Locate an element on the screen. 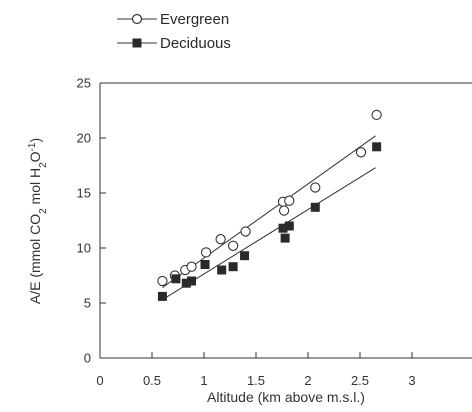 The height and width of the screenshot is (412, 472). x-tick-label: 0.5 is located at coordinates (152, 380).